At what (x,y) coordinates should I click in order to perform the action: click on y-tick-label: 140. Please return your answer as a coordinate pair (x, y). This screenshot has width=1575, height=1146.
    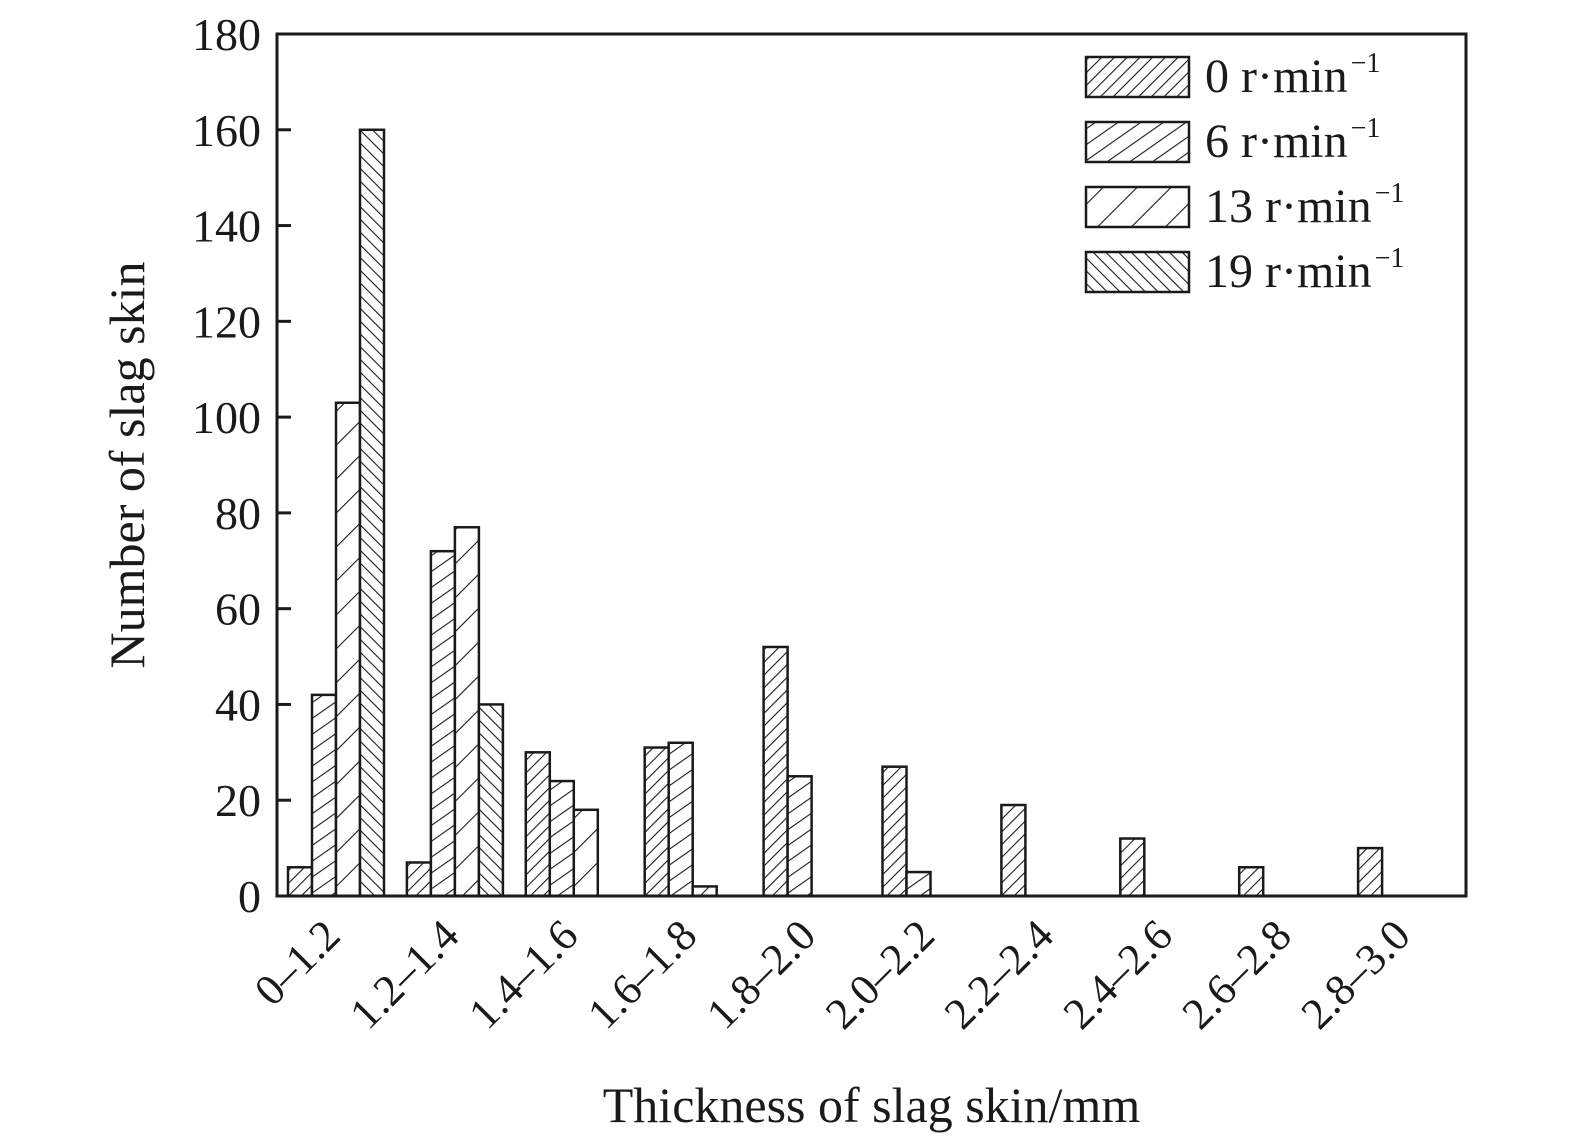
    Looking at the image, I should click on (226, 226).